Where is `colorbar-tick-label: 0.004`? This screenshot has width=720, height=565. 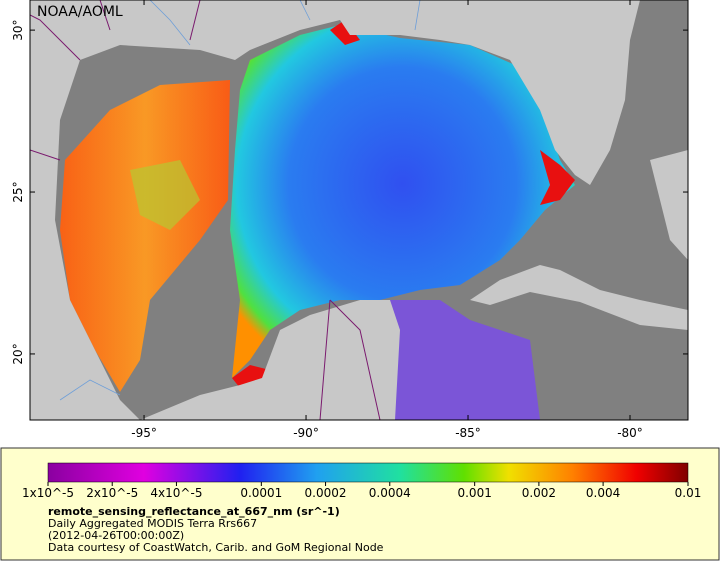 colorbar-tick-label: 0.004 is located at coordinates (603, 493).